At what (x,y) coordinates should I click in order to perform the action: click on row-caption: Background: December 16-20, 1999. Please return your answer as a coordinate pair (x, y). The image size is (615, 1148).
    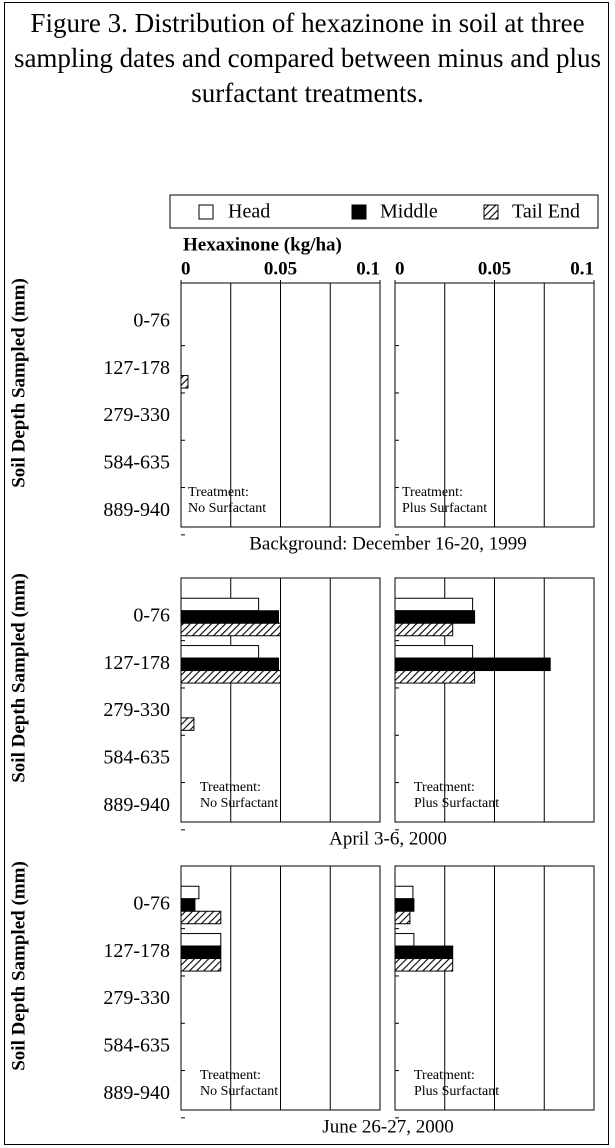
    Looking at the image, I should click on (388, 543).